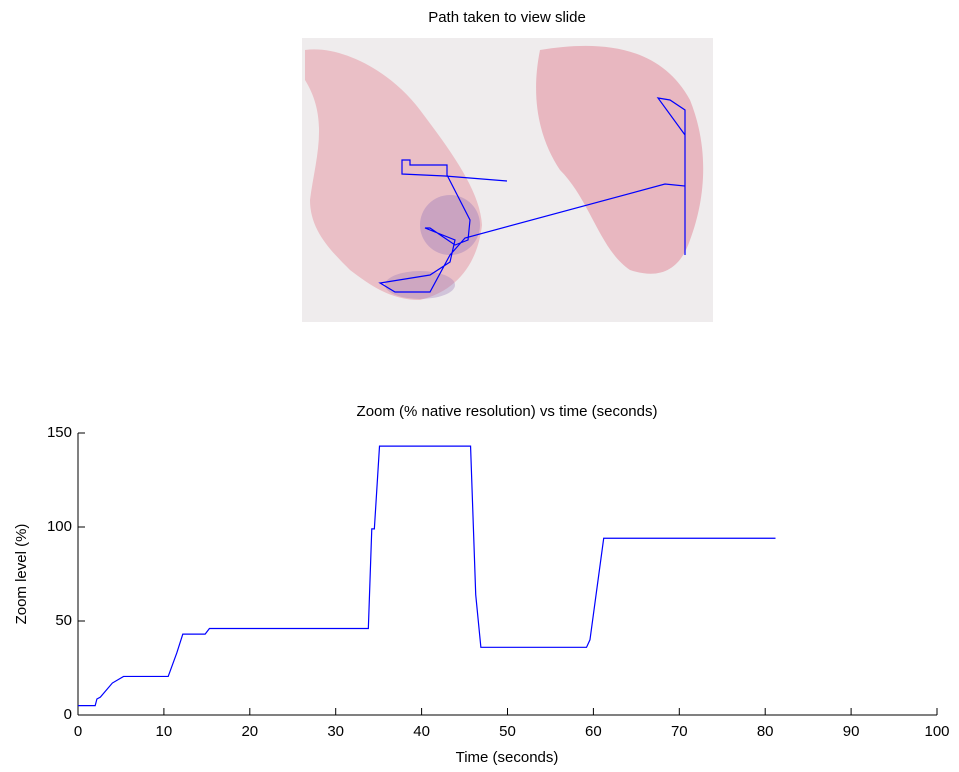  Describe the element at coordinates (68, 714) in the screenshot. I see `y-tick-label: 0` at that location.